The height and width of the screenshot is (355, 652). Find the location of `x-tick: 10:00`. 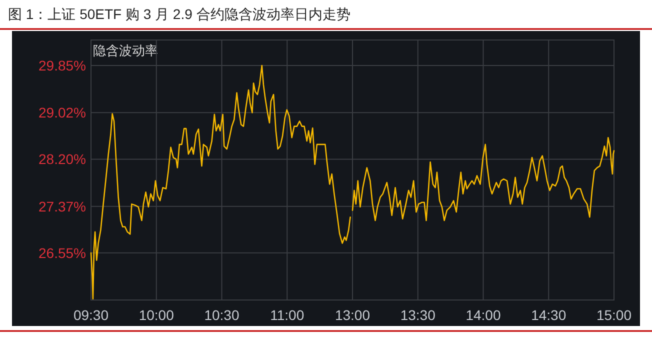

x-tick: 10:00 is located at coordinates (156, 315).